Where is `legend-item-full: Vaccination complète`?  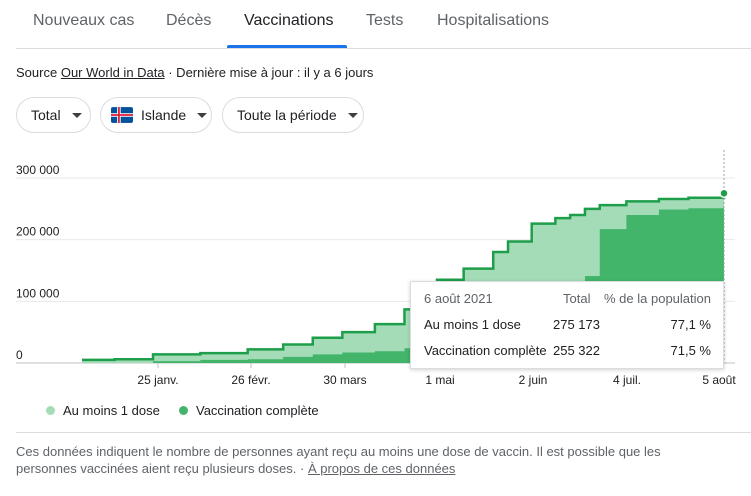
legend-item-full: Vaccination complète is located at coordinates (249, 410).